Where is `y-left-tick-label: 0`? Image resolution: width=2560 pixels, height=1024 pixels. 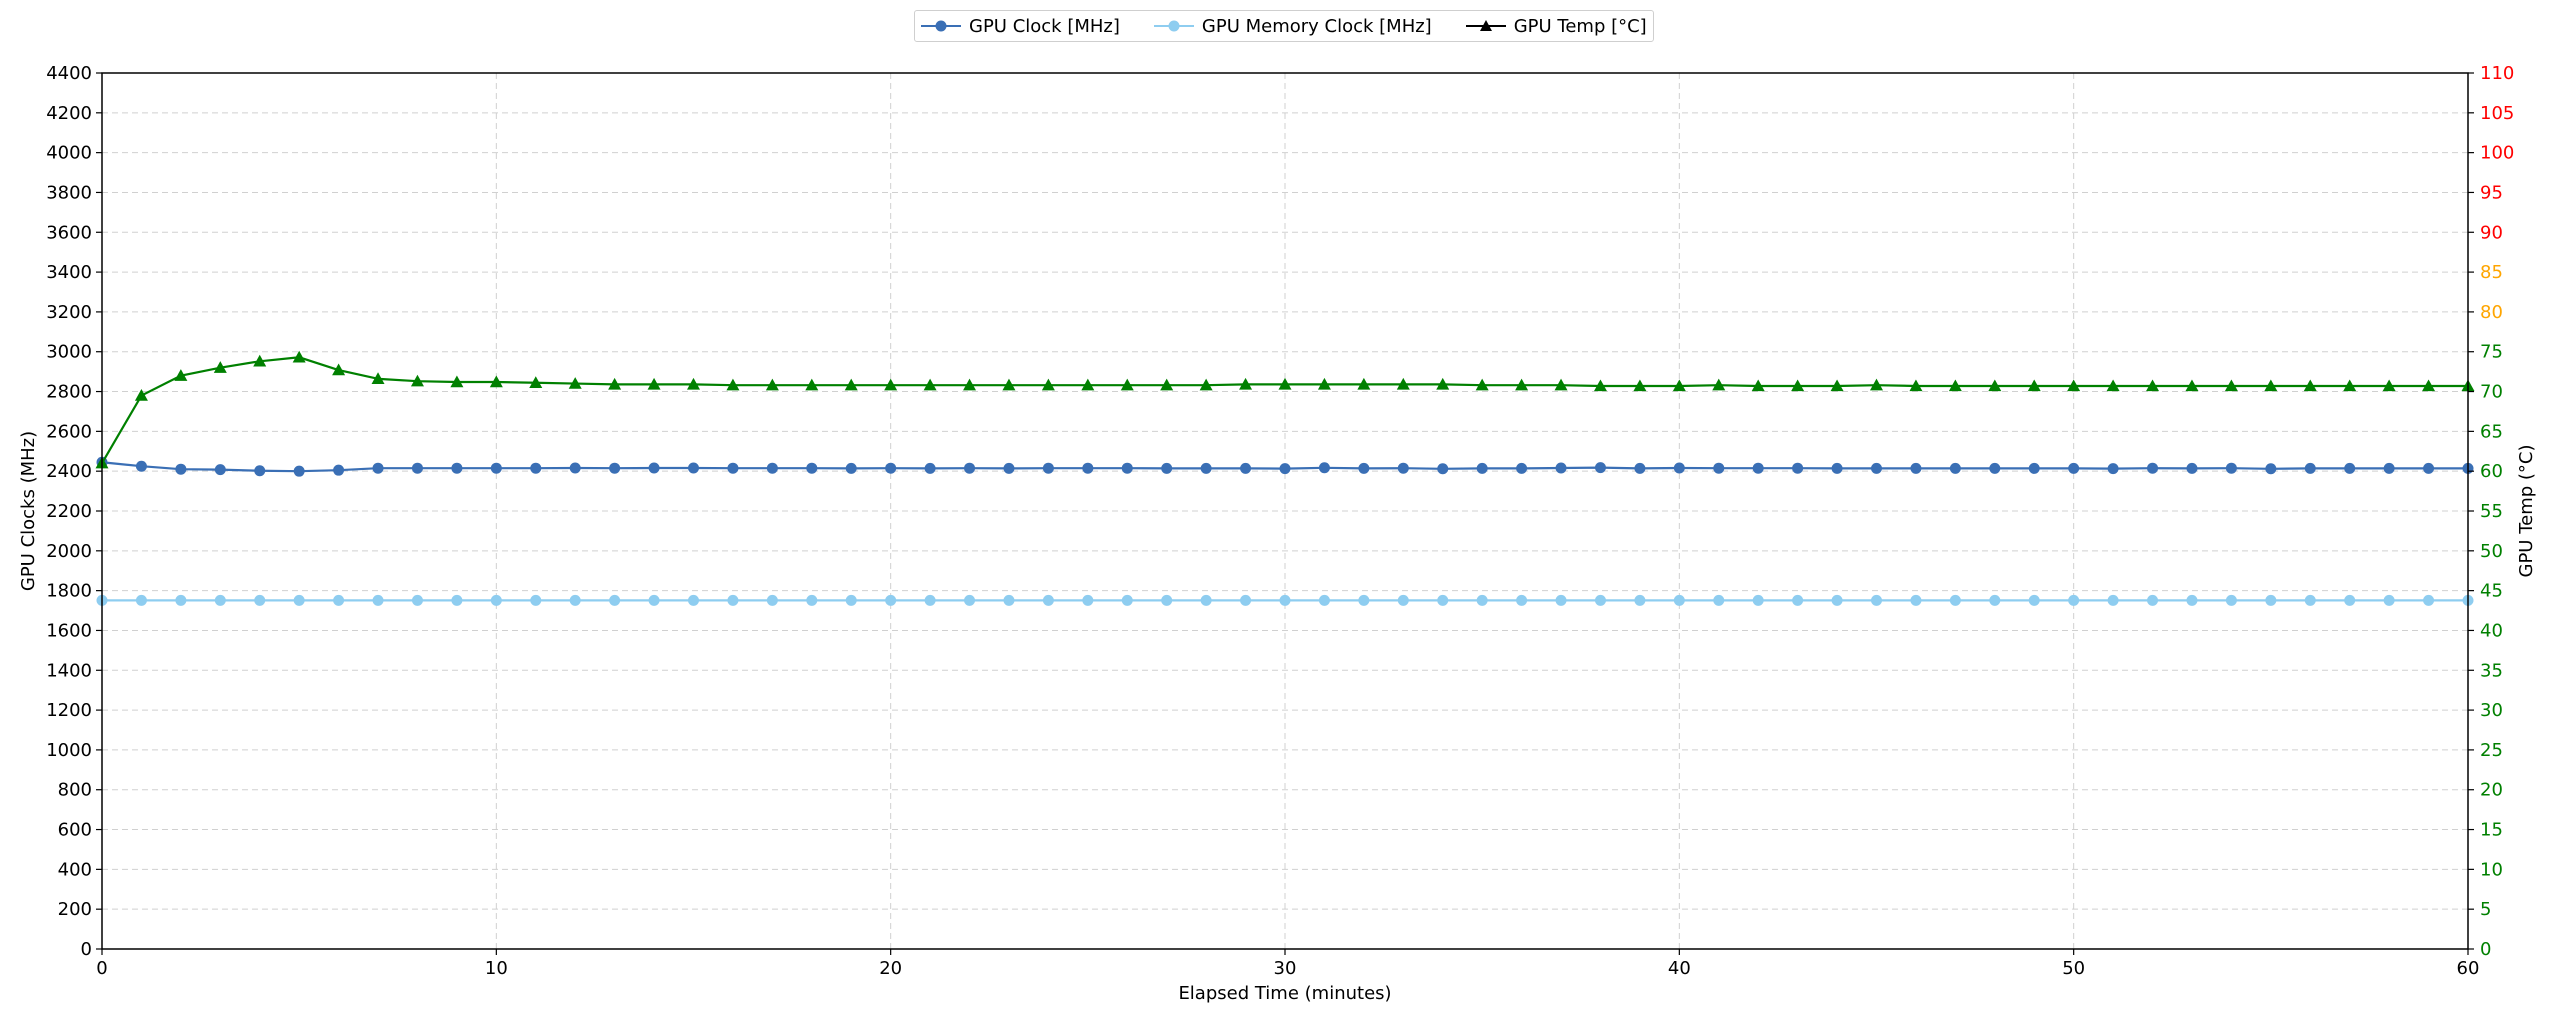
y-left-tick-label: 0 is located at coordinates (86, 949).